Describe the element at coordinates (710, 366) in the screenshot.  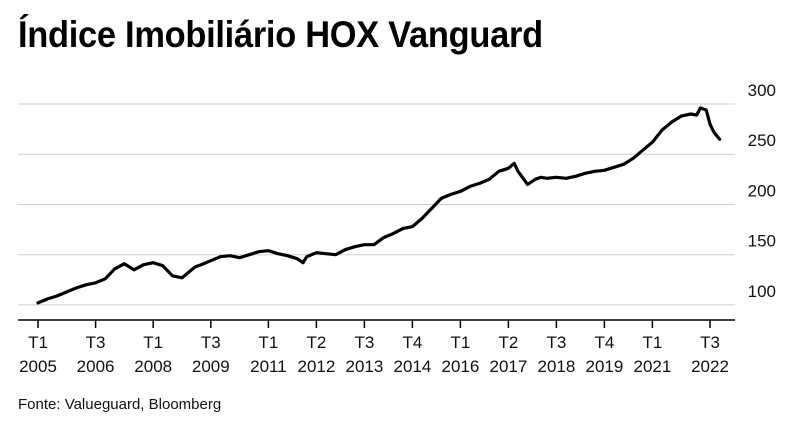
I see `x-tick-year-label: 2022` at that location.